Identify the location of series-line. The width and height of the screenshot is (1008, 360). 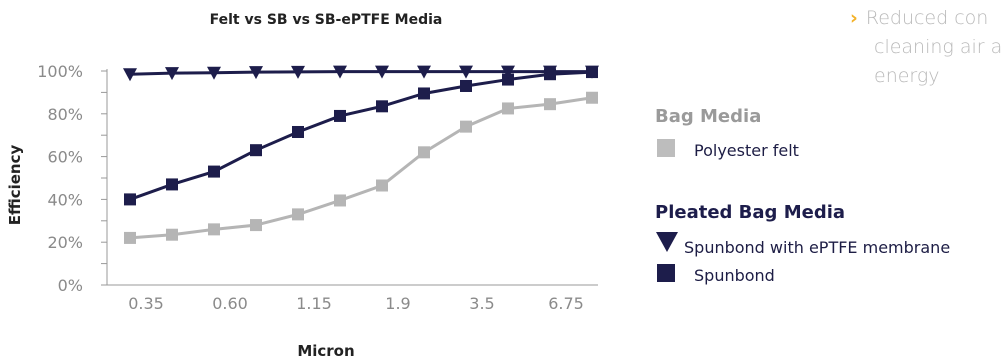
(360, 73).